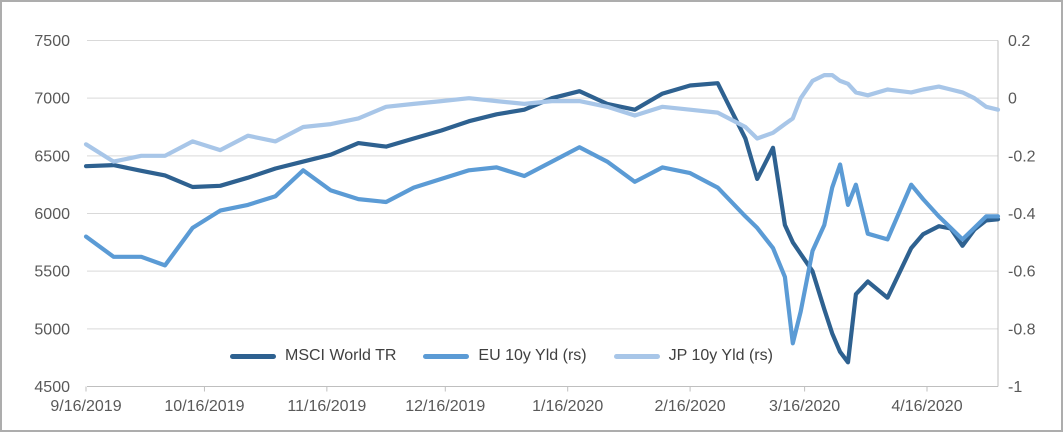 This screenshot has width=1063, height=432. I want to click on legend-label-msci-world-tr: MSCI World TR, so click(341, 355).